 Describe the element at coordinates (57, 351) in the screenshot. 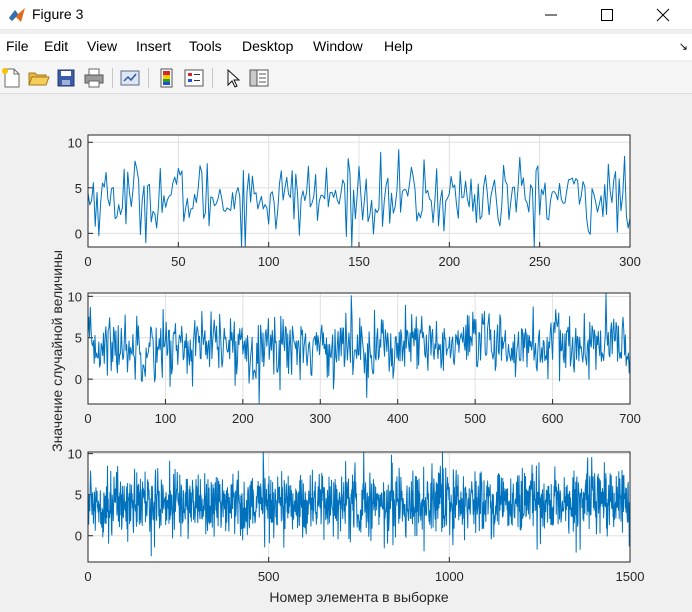

I see `y-axis-label: Значение случайной величины` at that location.